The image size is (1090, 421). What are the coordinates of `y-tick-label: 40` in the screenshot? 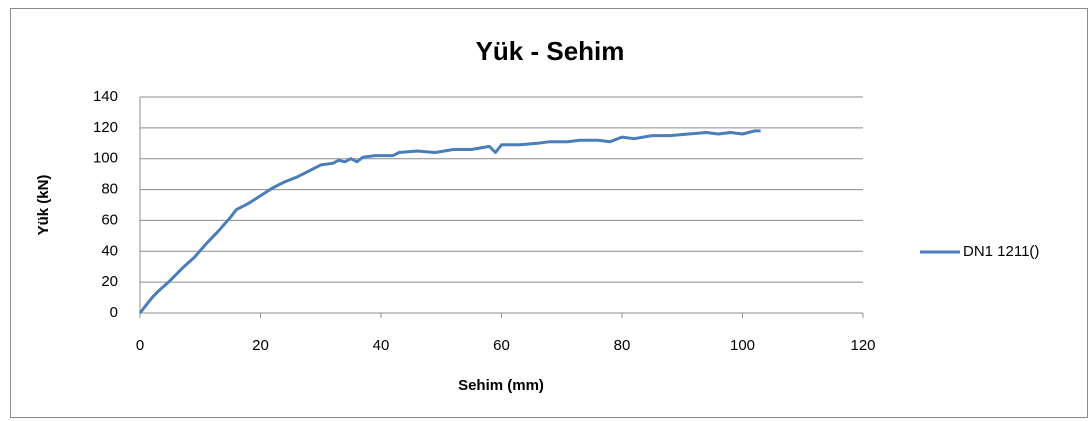 It's located at (109, 250).